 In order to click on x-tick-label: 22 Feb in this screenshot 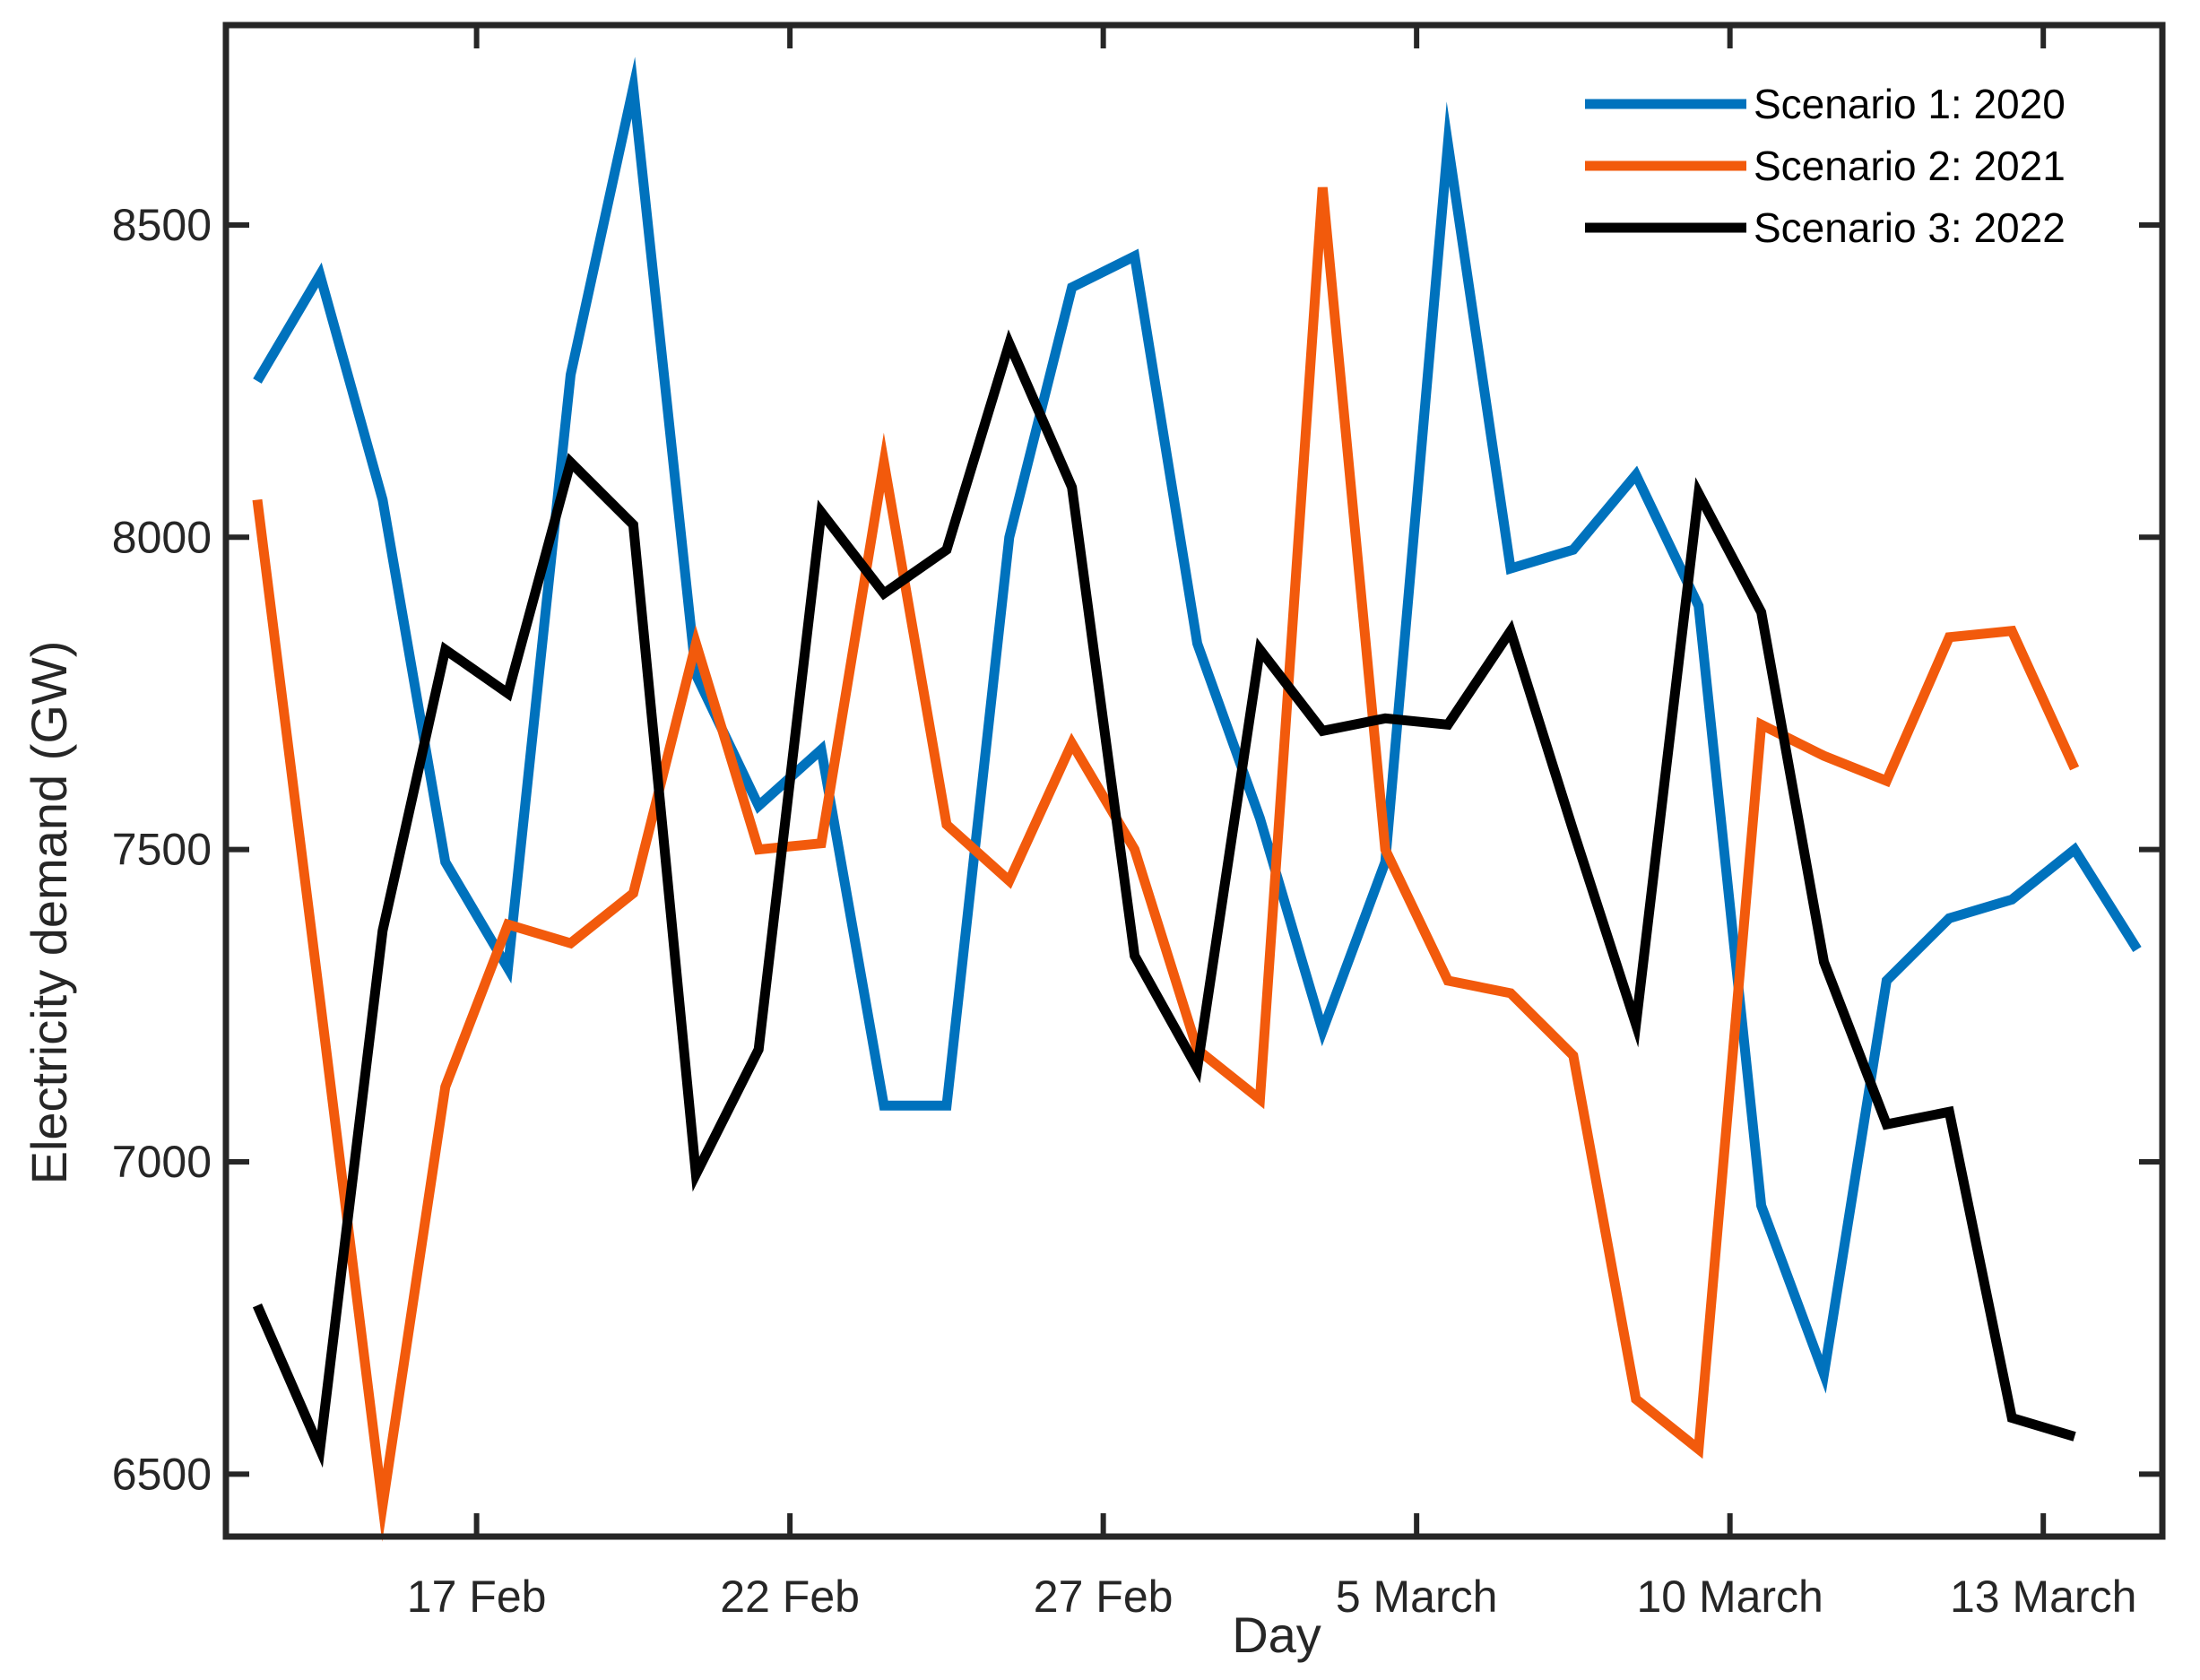, I will do `click(790, 1597)`.